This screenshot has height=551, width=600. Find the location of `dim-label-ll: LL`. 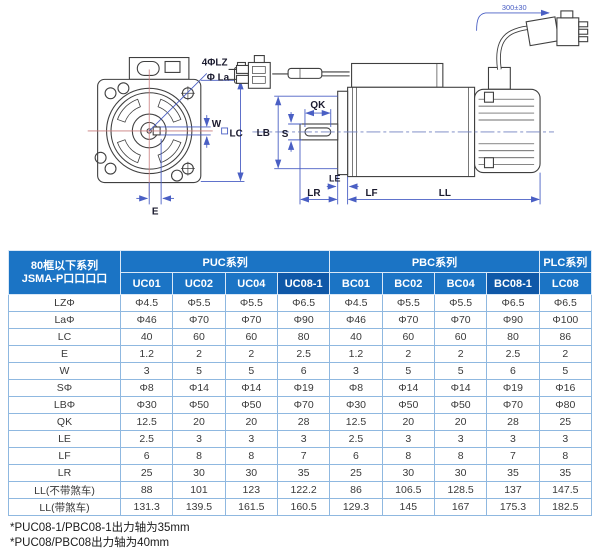

dim-label-ll: LL is located at coordinates (445, 193).